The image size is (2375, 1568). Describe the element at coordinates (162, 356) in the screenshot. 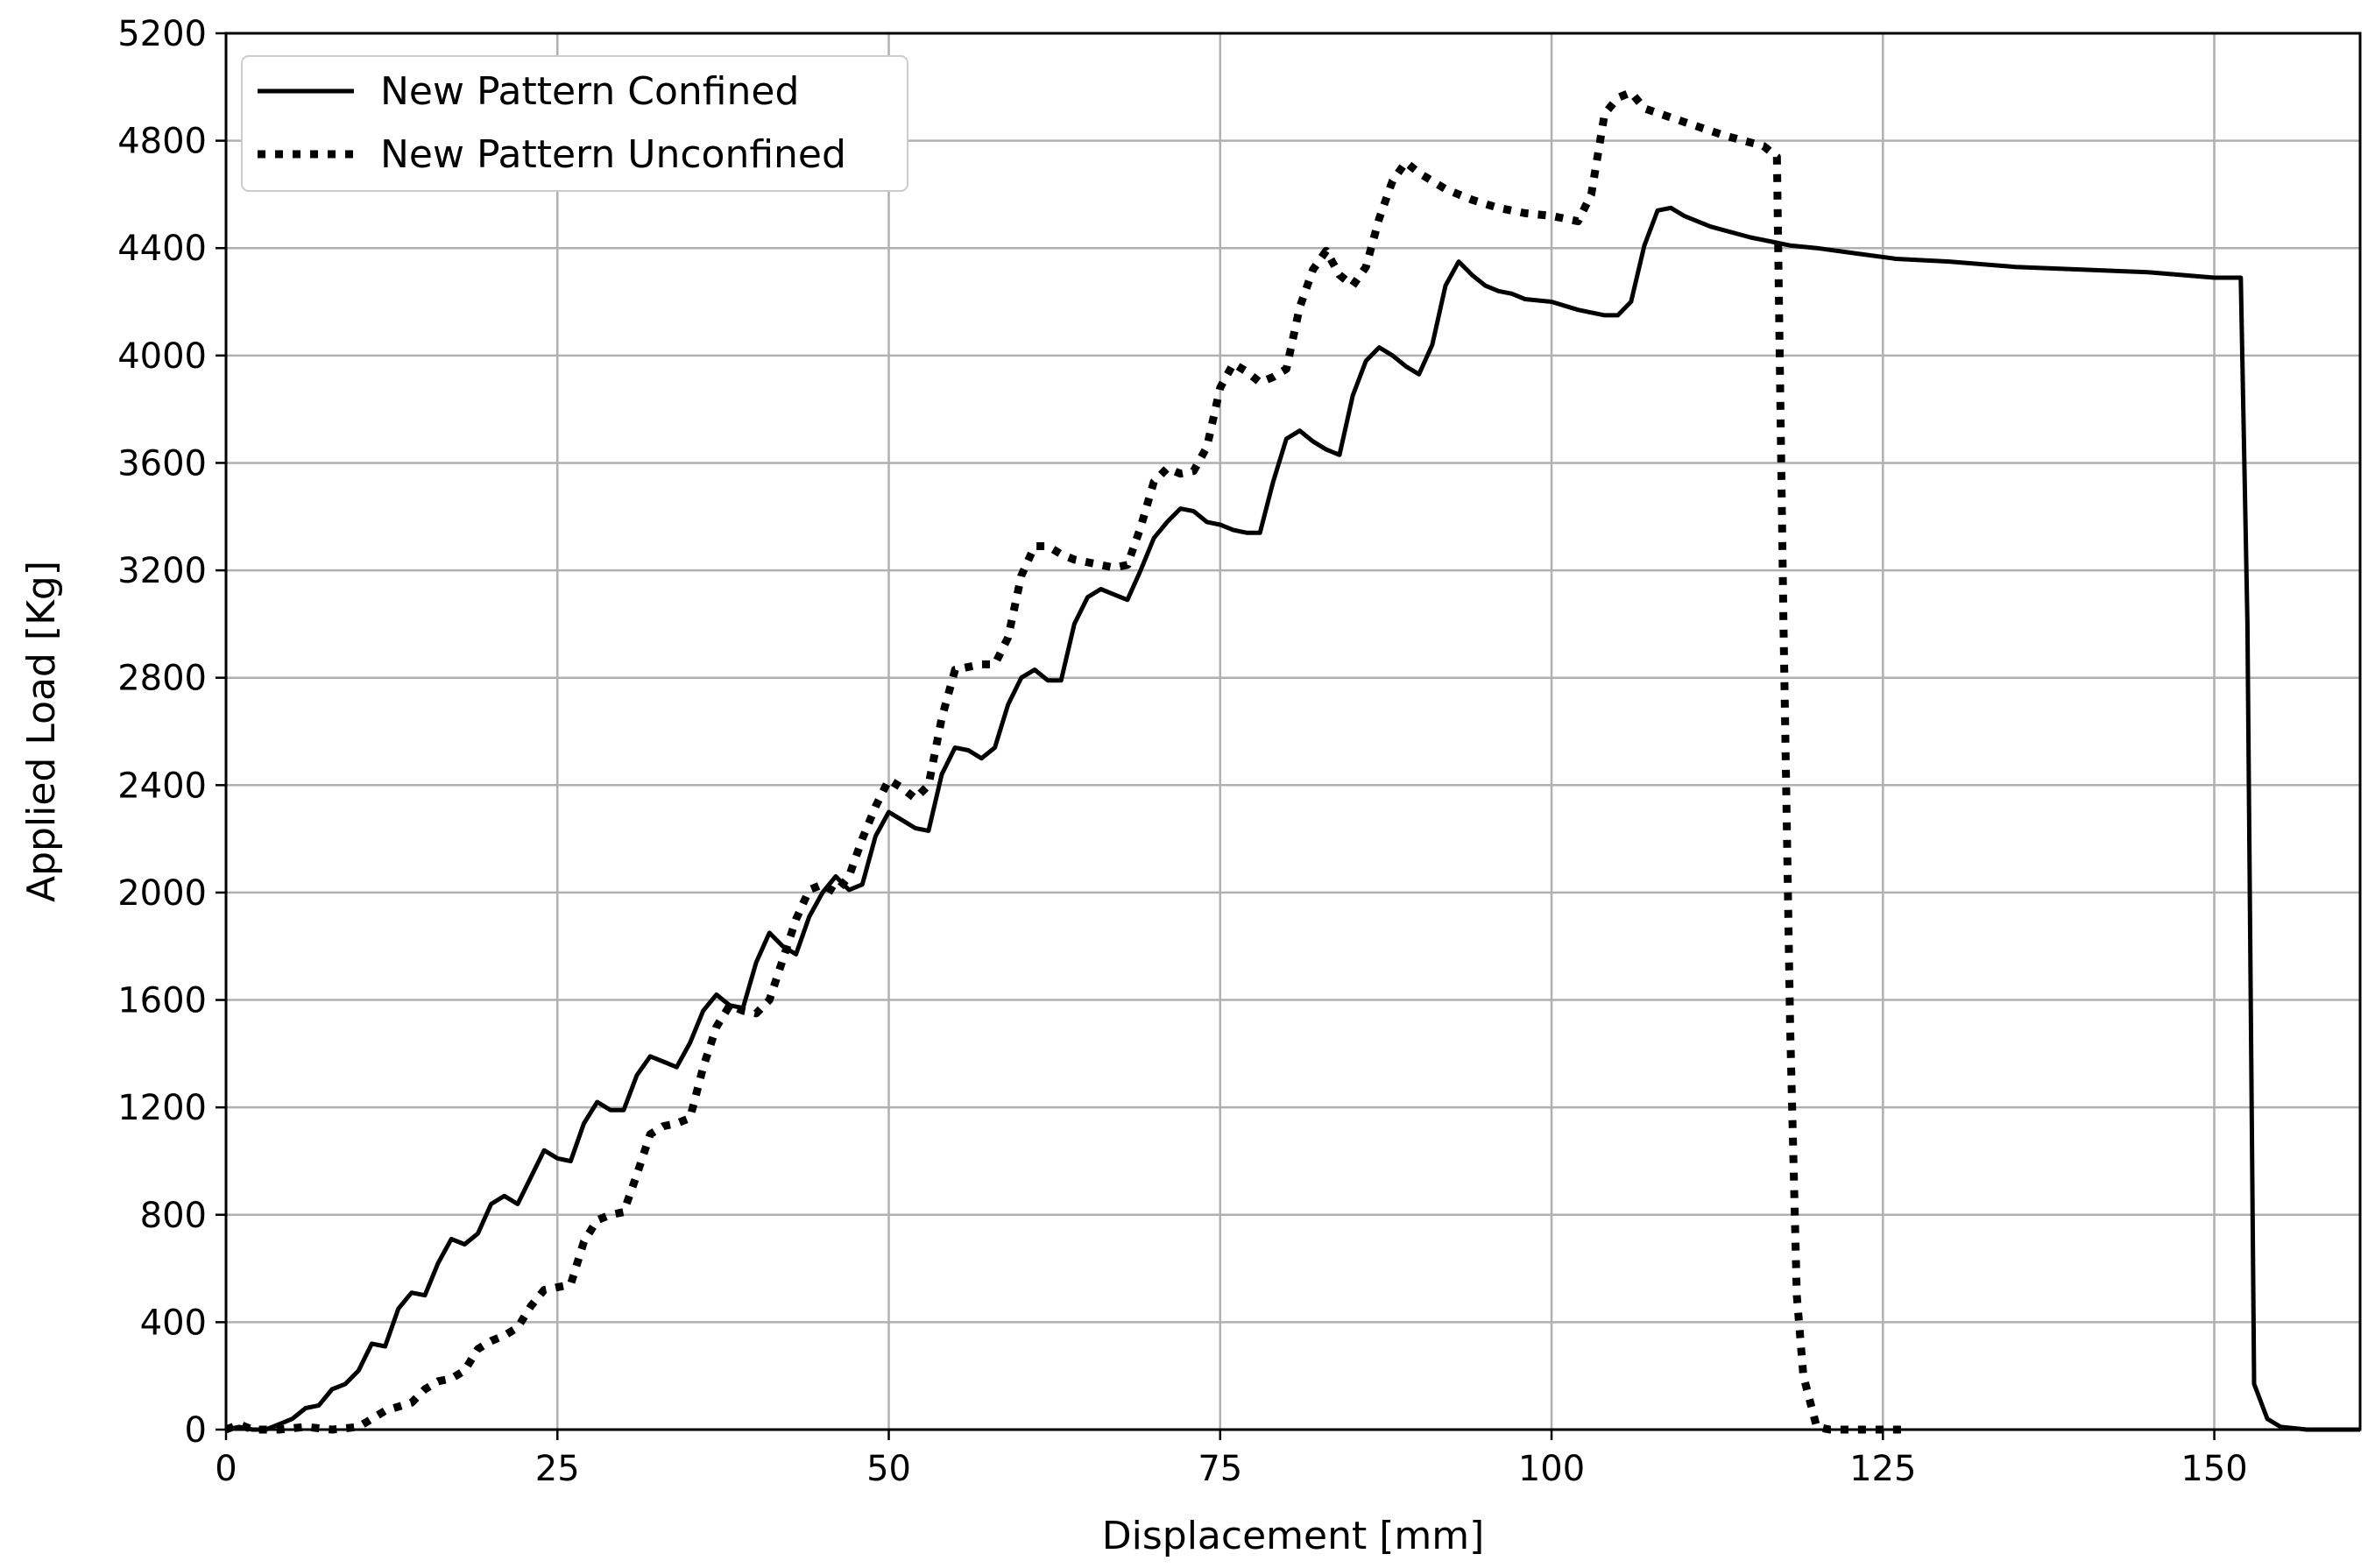

I see `y-tick-label: 4000` at that location.